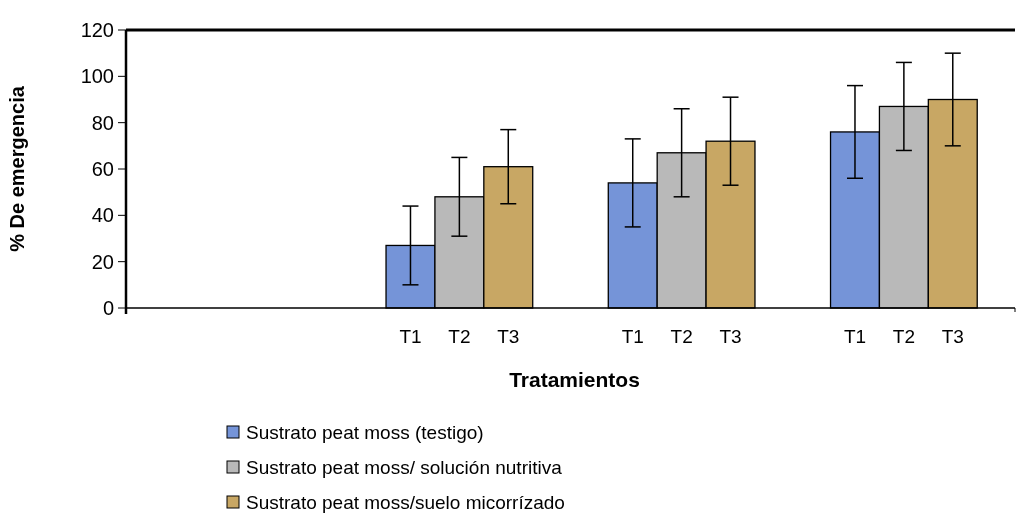 Image resolution: width=1028 pixels, height=528 pixels. I want to click on y-tick-label: 80, so click(102, 122).